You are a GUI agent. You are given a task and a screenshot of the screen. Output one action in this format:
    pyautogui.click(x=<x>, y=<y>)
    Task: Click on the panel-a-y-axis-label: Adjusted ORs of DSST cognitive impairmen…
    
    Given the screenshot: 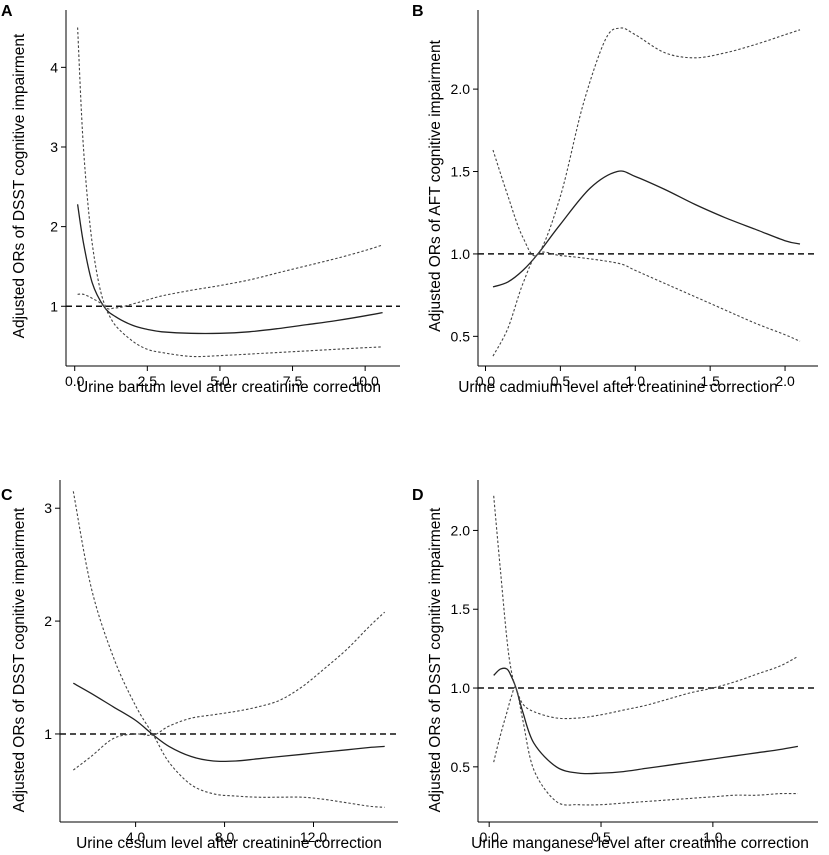 What is the action you would take?
    pyautogui.click(x=19, y=185)
    